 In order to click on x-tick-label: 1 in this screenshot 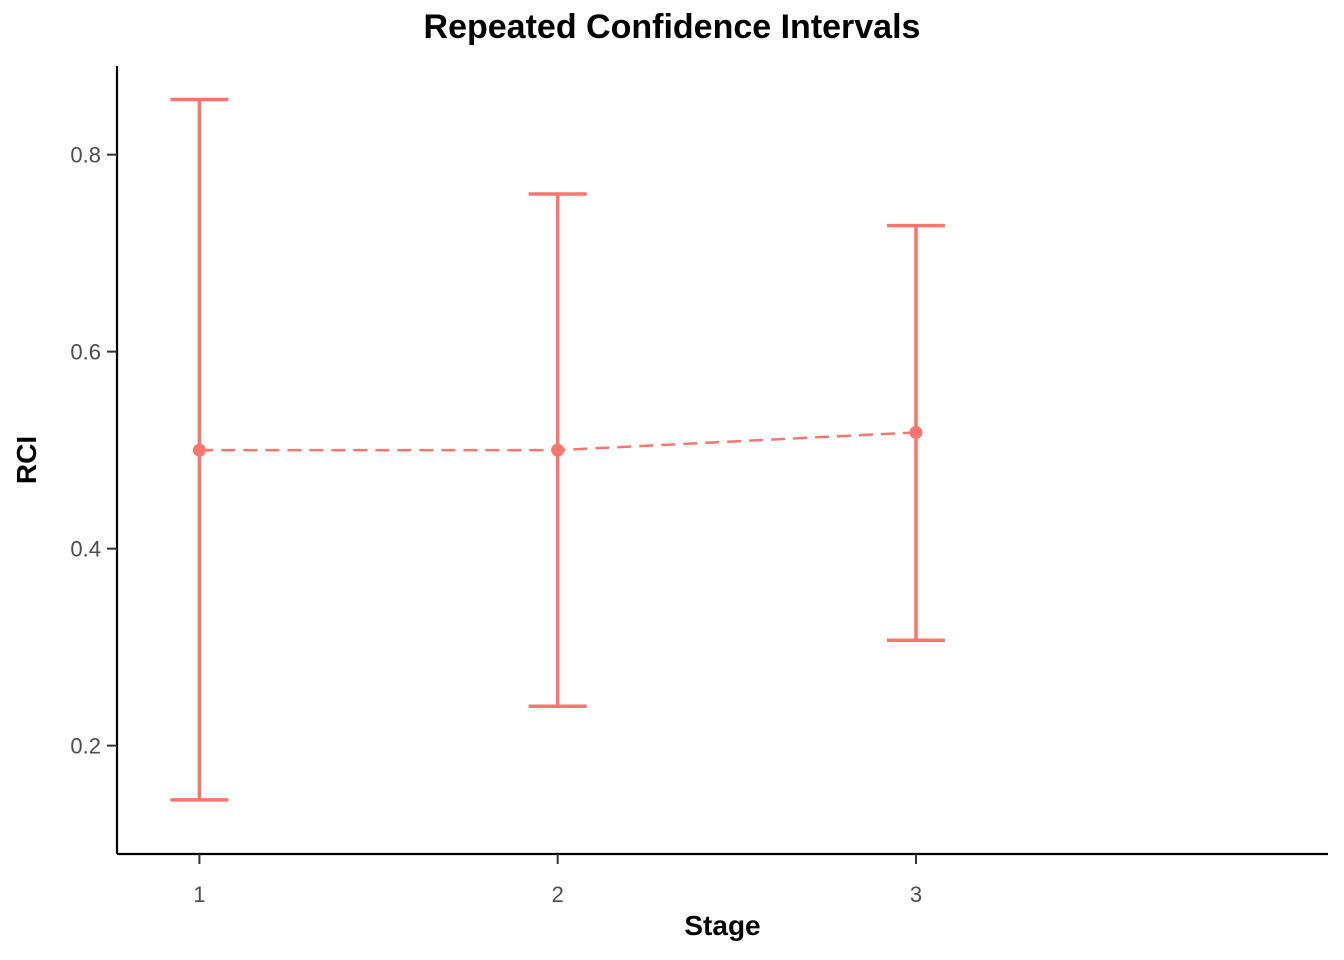, I will do `click(199, 894)`.